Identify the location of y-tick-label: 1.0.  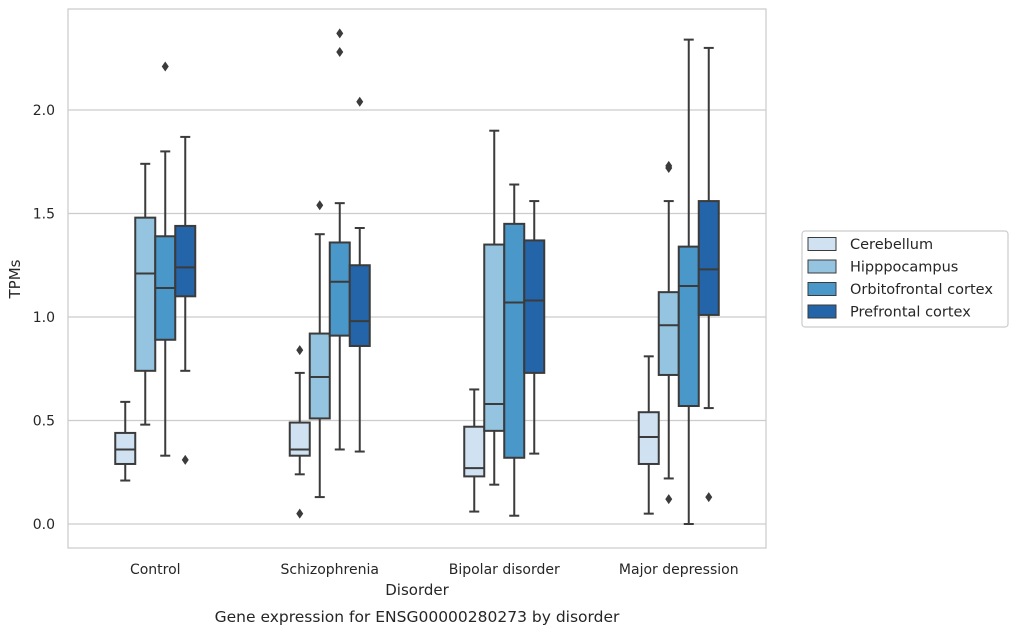
(44, 318).